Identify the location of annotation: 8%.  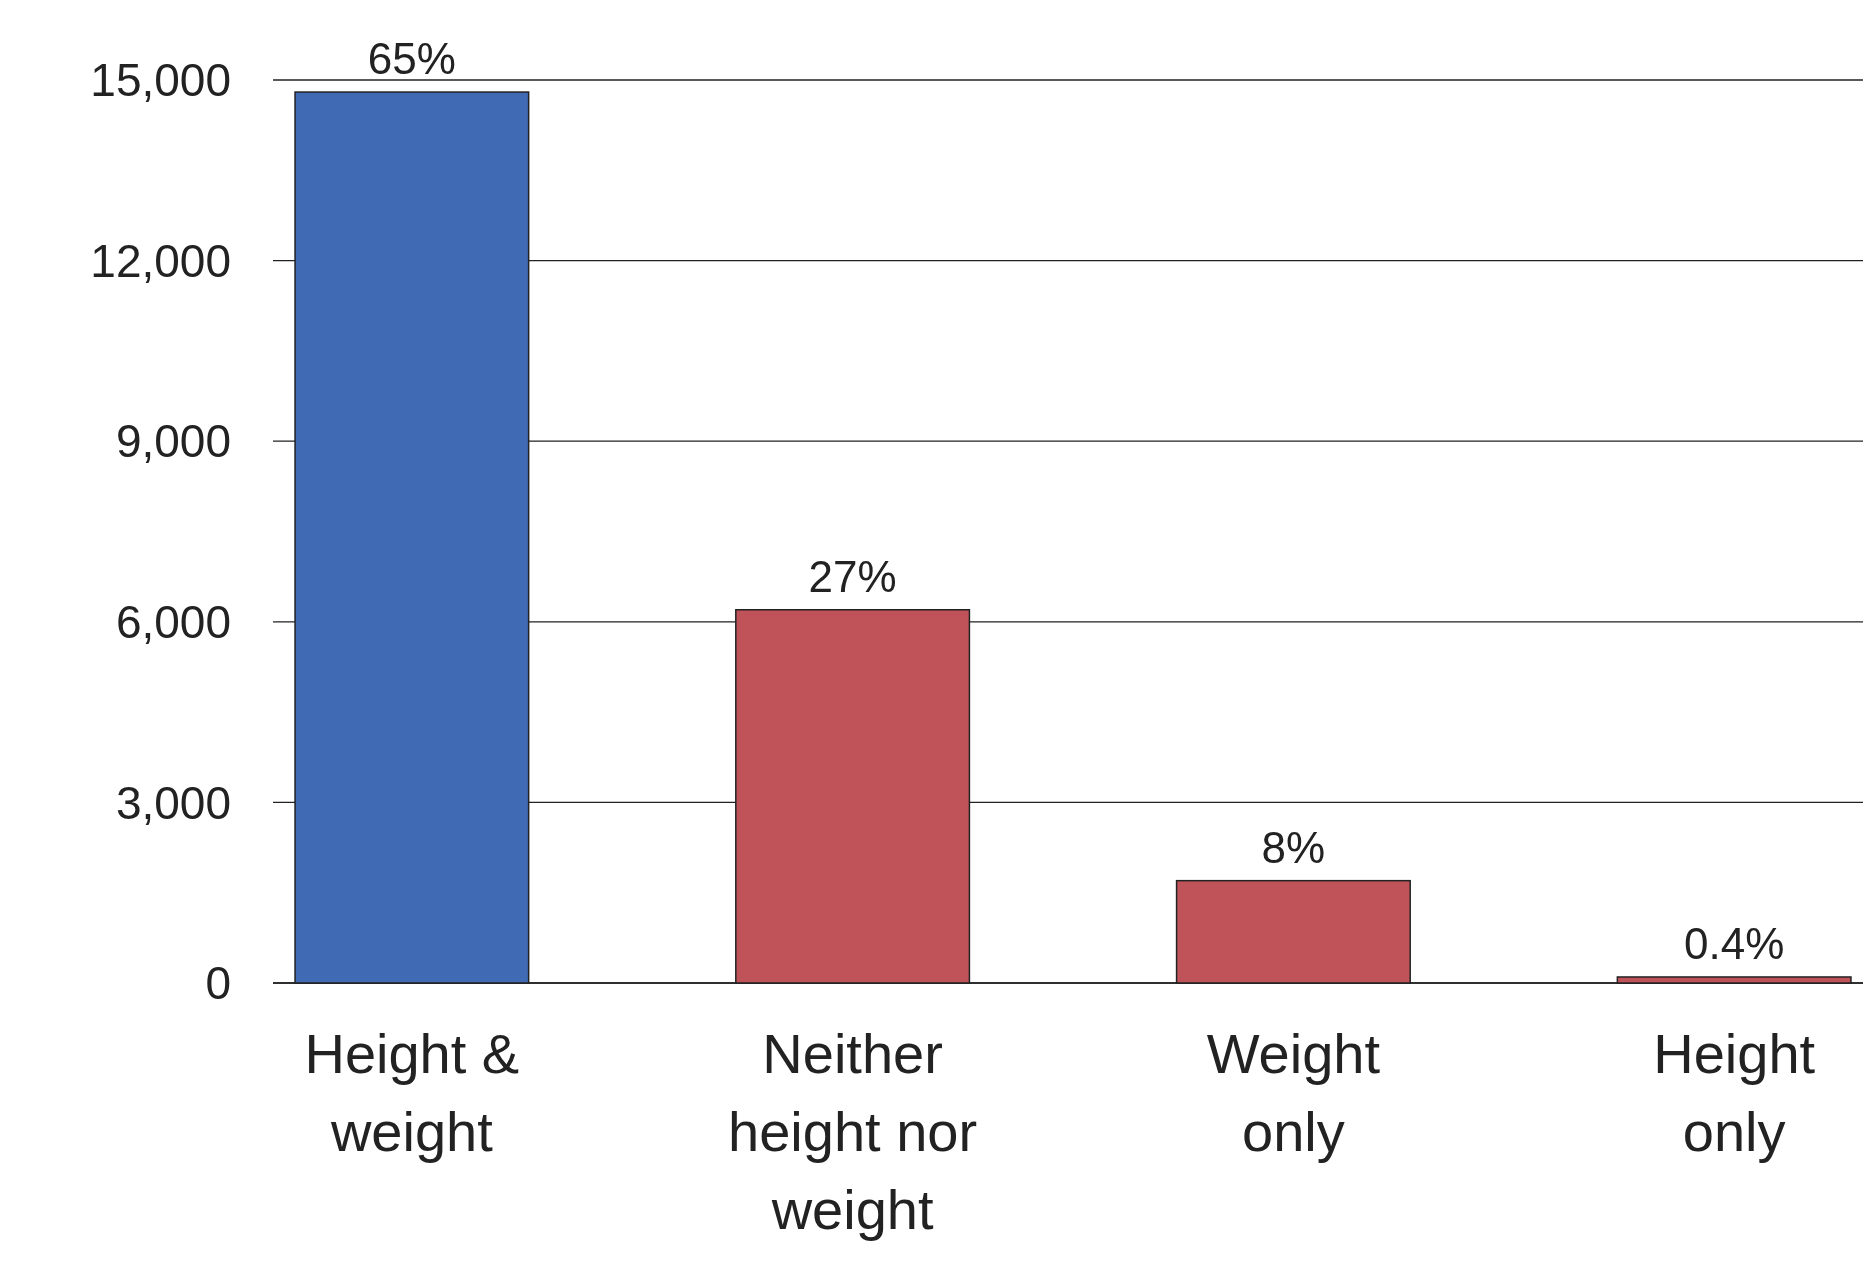
(1293, 847).